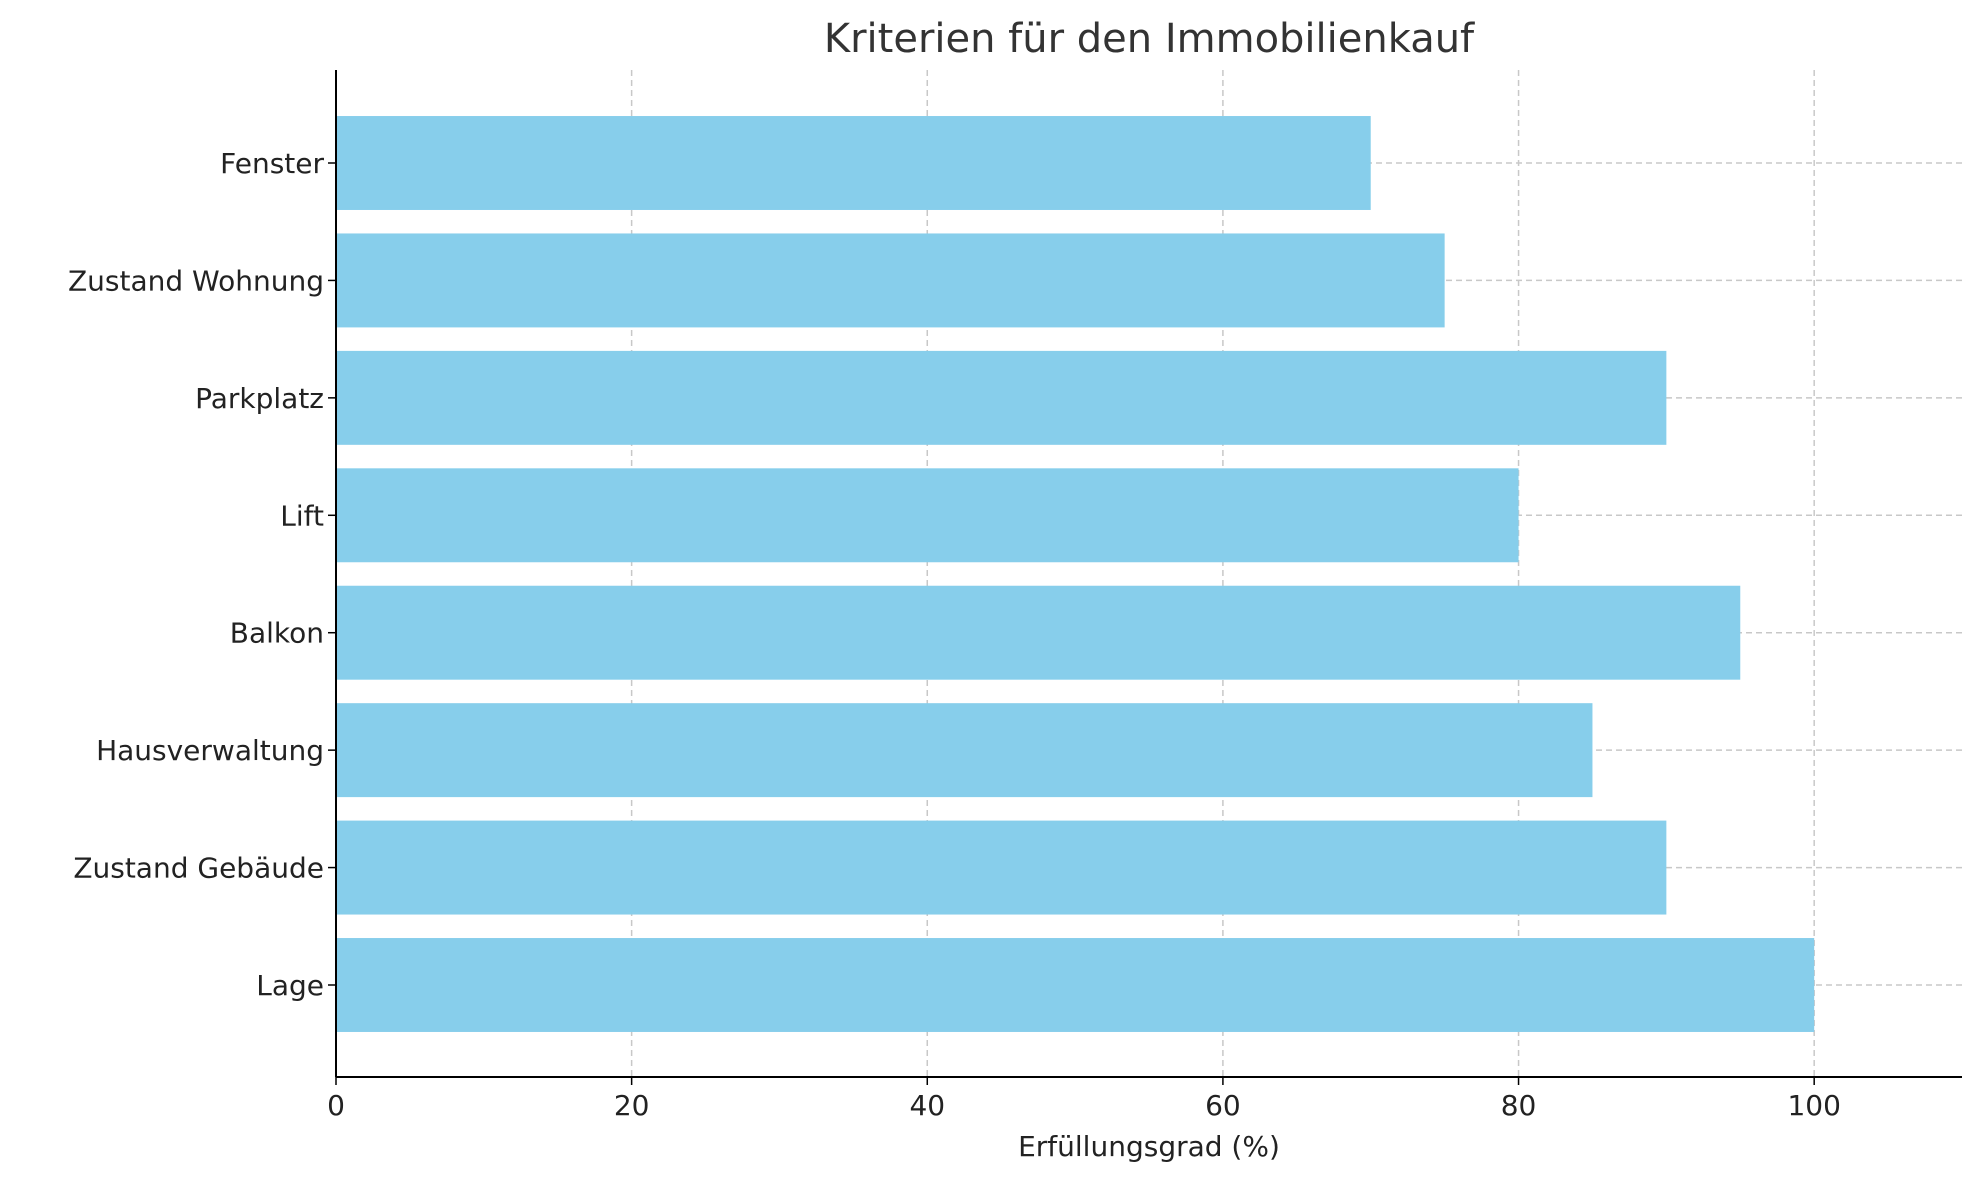 The width and height of the screenshot is (1980, 1180). Describe the element at coordinates (927, 1105) in the screenshot. I see `x-tick-label-40: 40` at that location.